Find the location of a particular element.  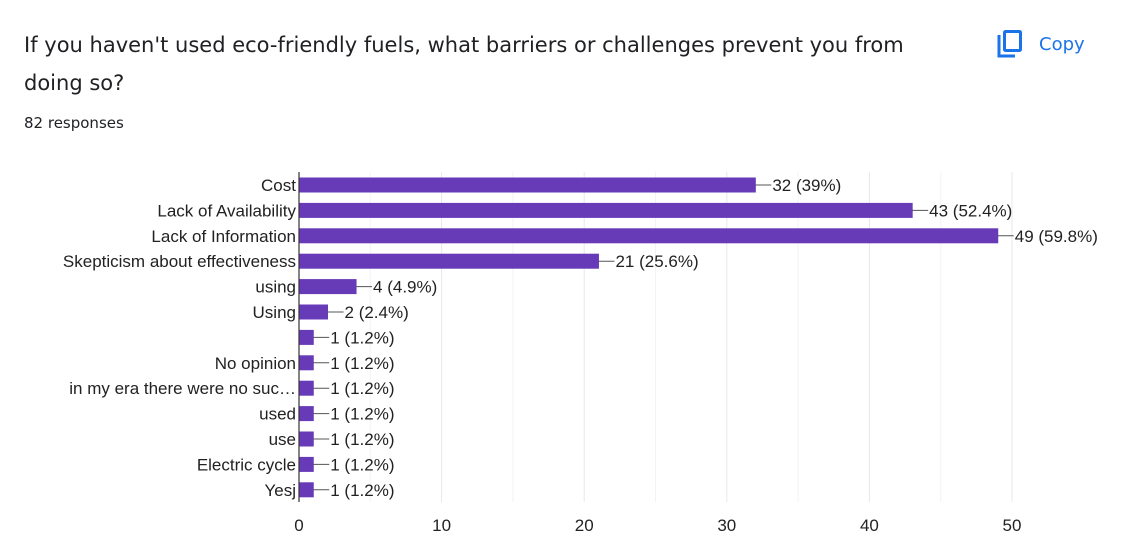

copy-button: Copy is located at coordinates (1051, 44).